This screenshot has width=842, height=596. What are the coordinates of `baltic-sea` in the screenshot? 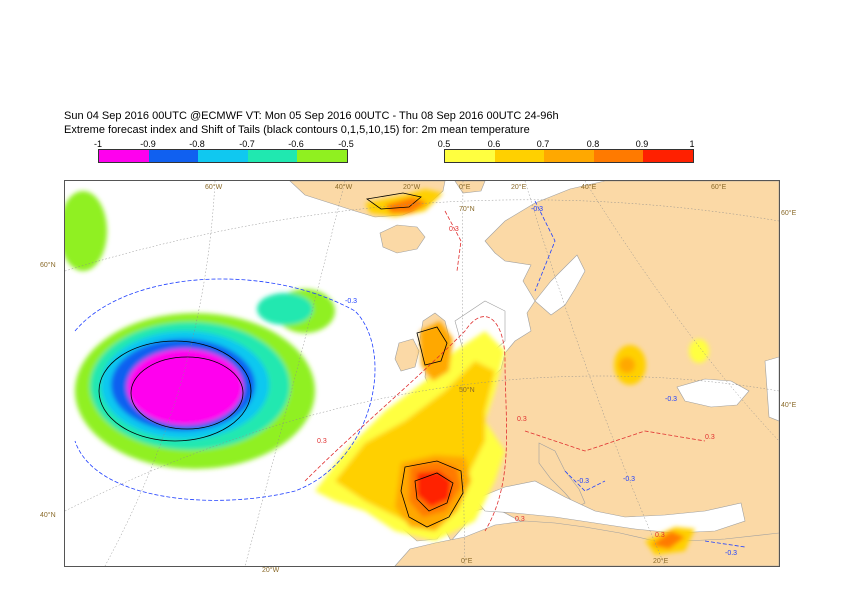 It's located at (560, 285).